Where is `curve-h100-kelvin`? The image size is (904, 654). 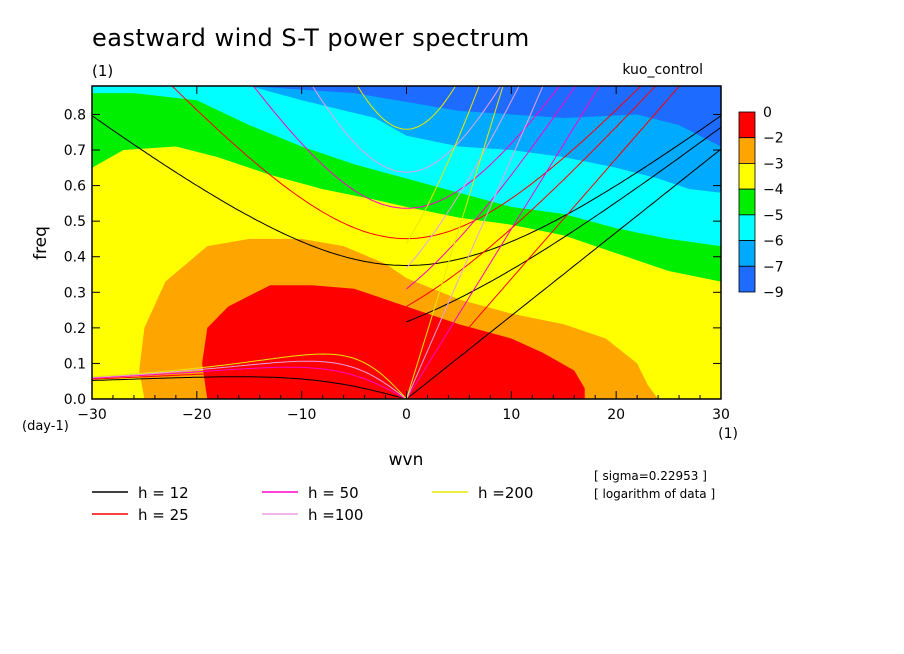
curve-h100-kelvin is located at coordinates (475, 242).